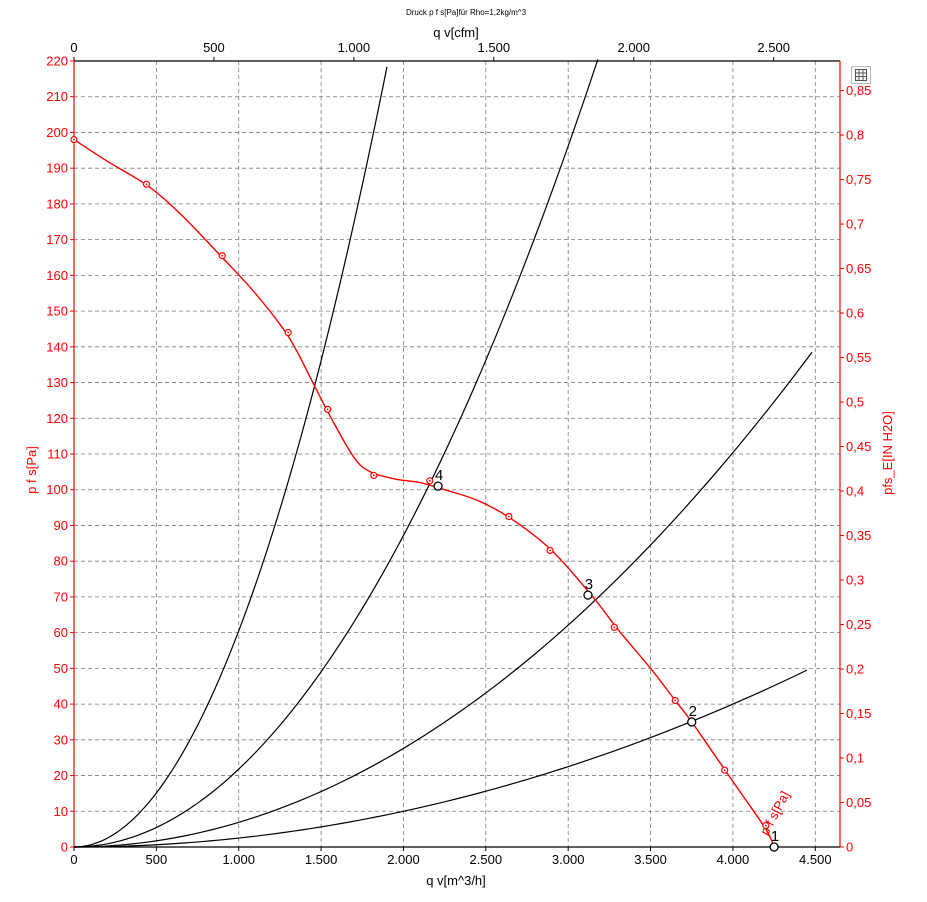  Describe the element at coordinates (61, 811) in the screenshot. I see `y-tick-label: 10` at that location.